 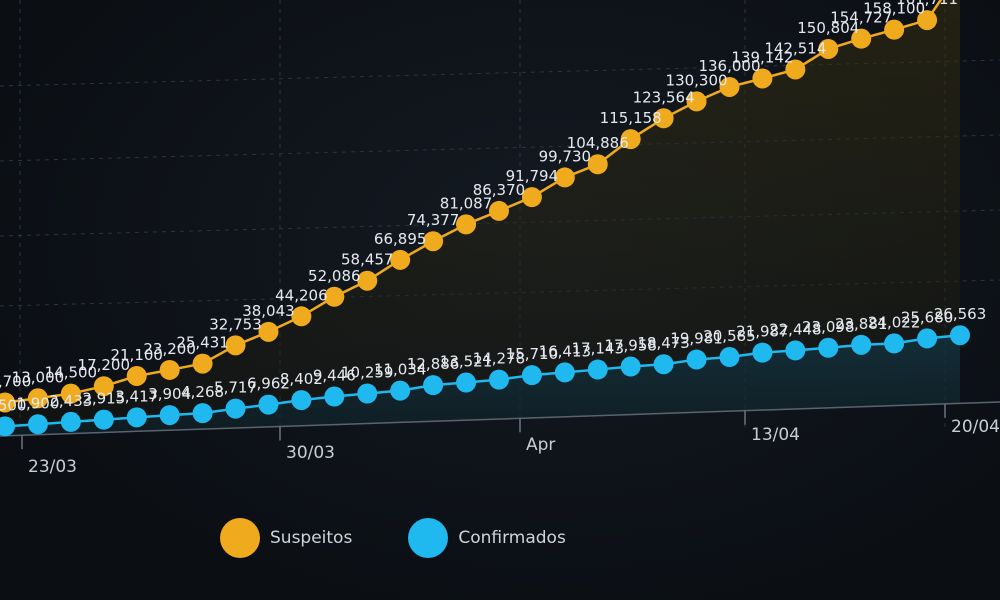 I want to click on data-label-confirmados: 14,278, so click(x=499, y=359).